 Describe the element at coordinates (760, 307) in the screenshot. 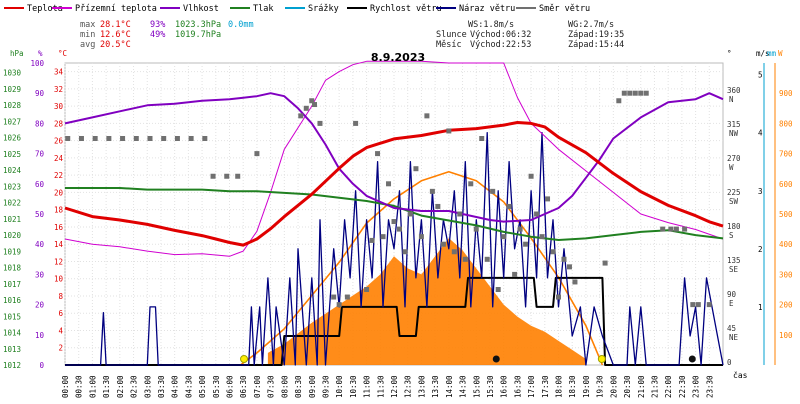

I see `wind-speed-tick: 1` at that location.